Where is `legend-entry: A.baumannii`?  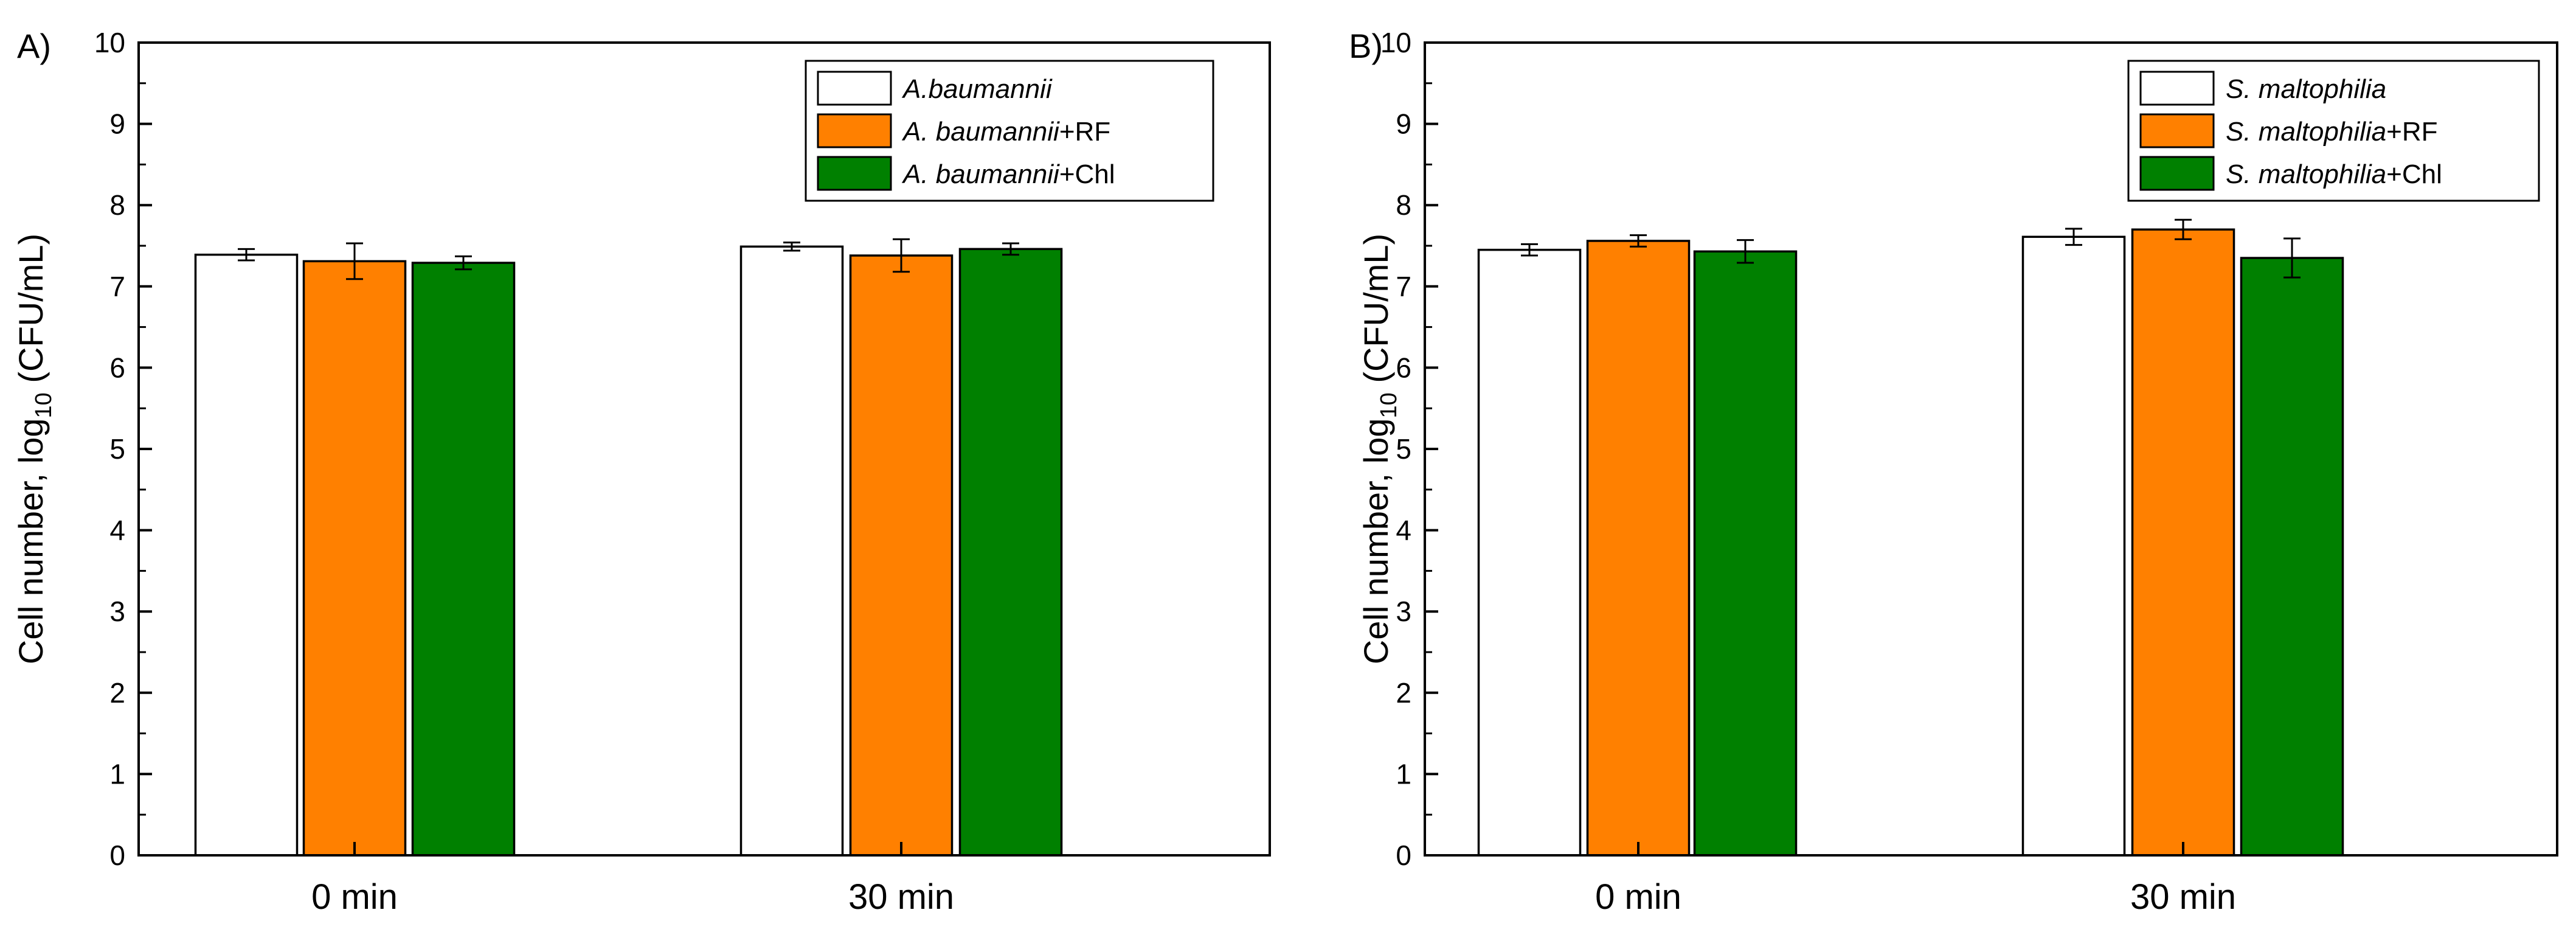 legend-entry: A.baumannii is located at coordinates (977, 89).